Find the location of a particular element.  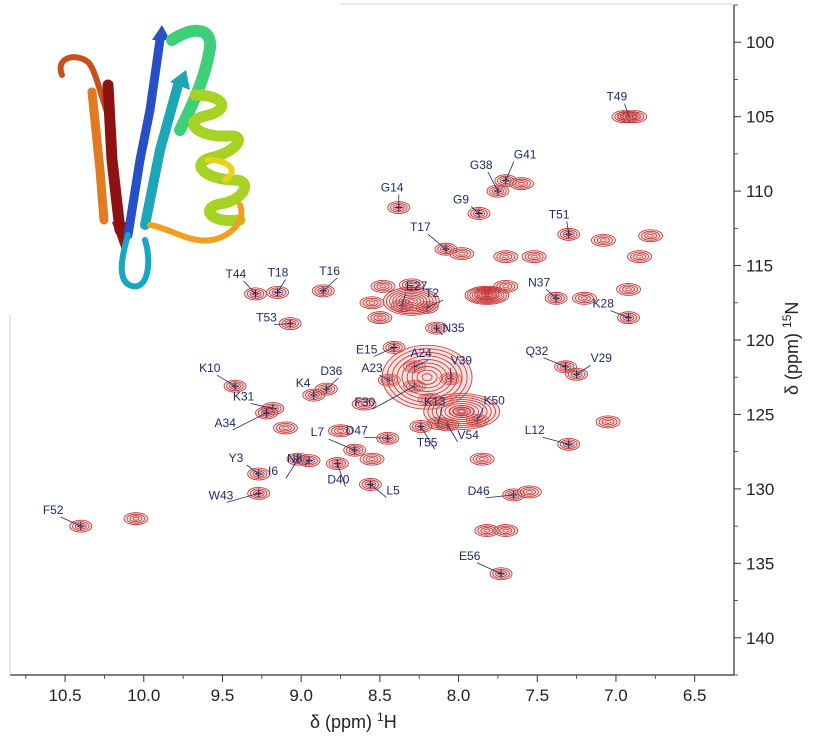

peak-label: G9 is located at coordinates (461, 199).